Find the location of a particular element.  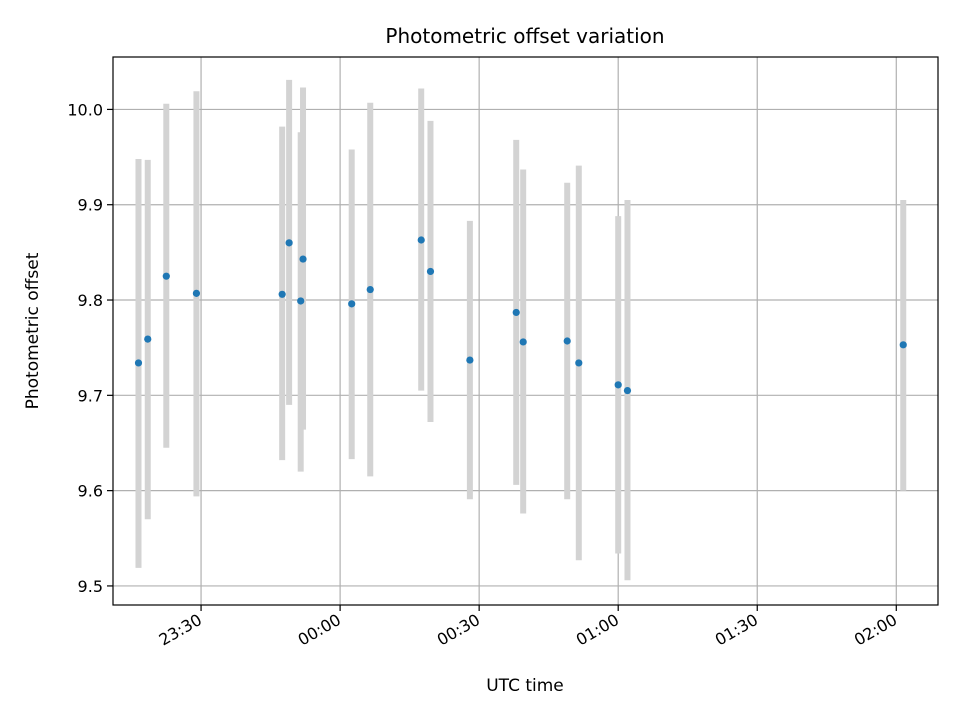

y-axis-ticks: 9.5 9.6 9.7 9.8 9.9 10.0 is located at coordinates (90, 348).